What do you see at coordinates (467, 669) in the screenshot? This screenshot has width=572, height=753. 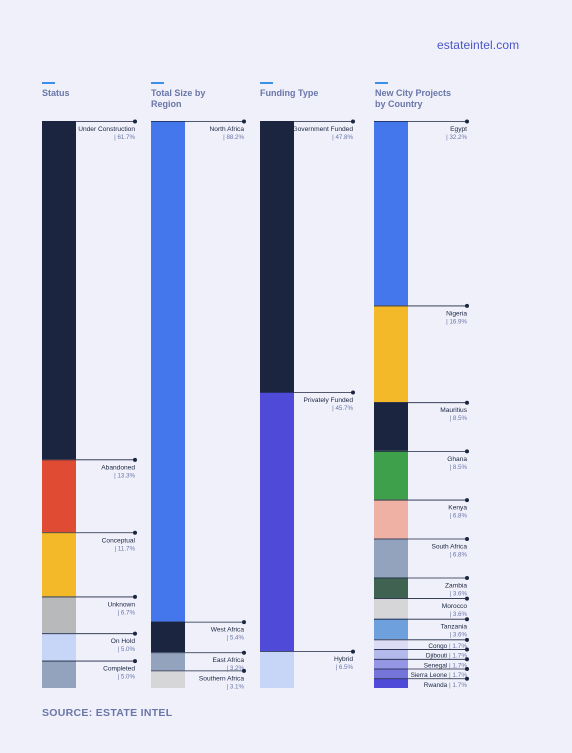 I see `country-dot-sierra-leone` at bounding box center [467, 669].